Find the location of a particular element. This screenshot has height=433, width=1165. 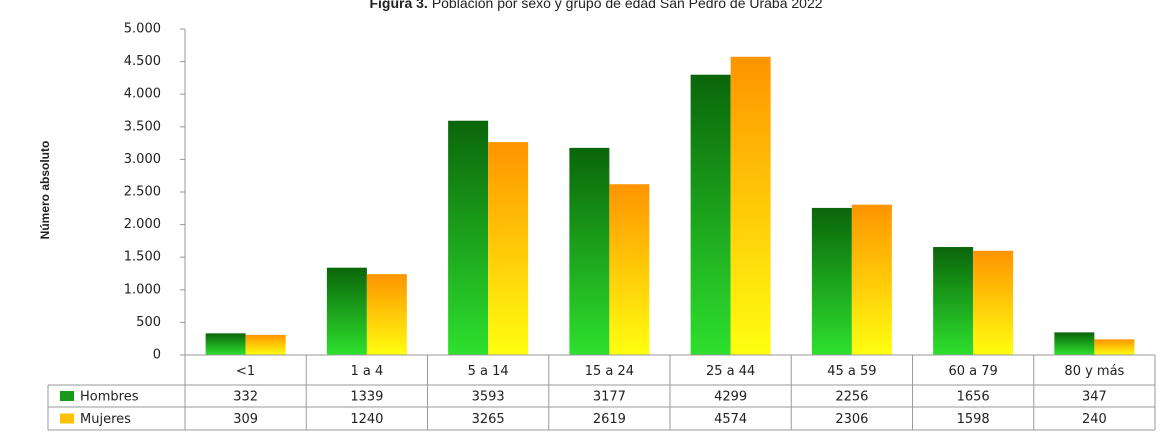

legend-label: Hombres is located at coordinates (109, 397).